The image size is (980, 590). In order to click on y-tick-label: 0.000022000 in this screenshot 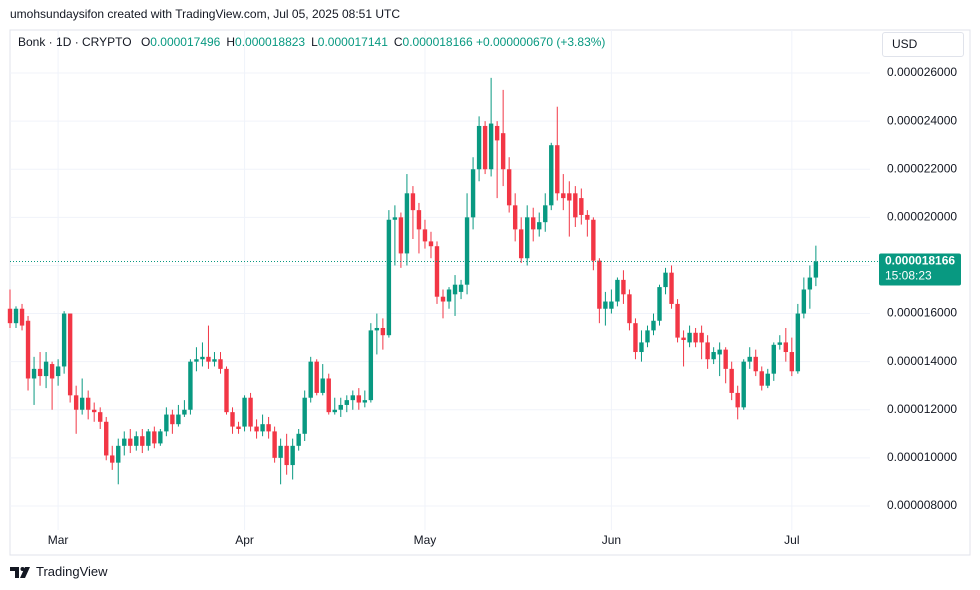, I will do `click(922, 168)`.